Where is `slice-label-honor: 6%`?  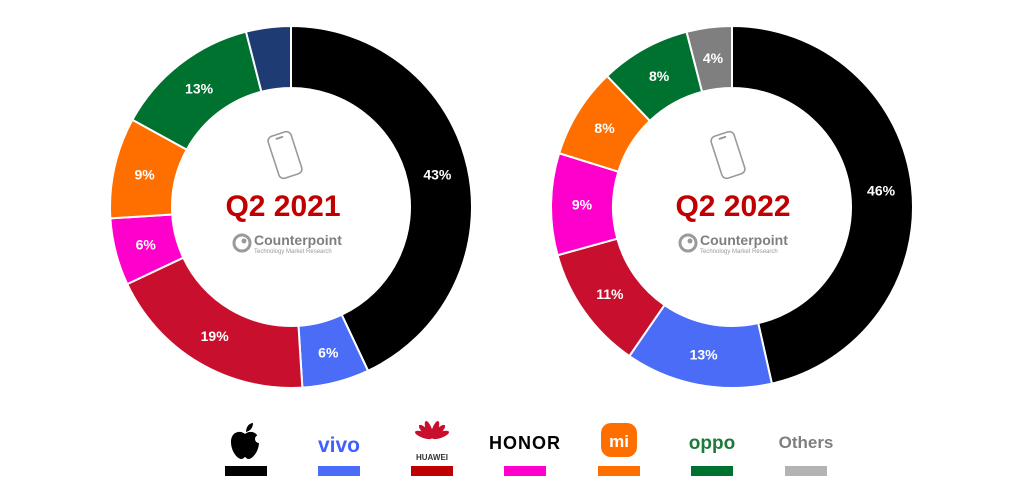 slice-label-honor: 6% is located at coordinates (146, 244).